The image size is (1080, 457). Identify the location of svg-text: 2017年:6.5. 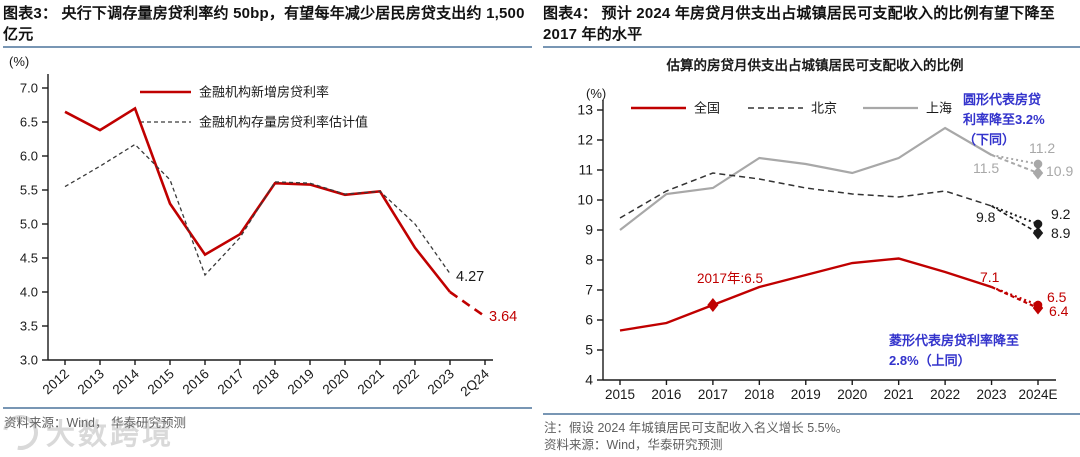
(730, 278).